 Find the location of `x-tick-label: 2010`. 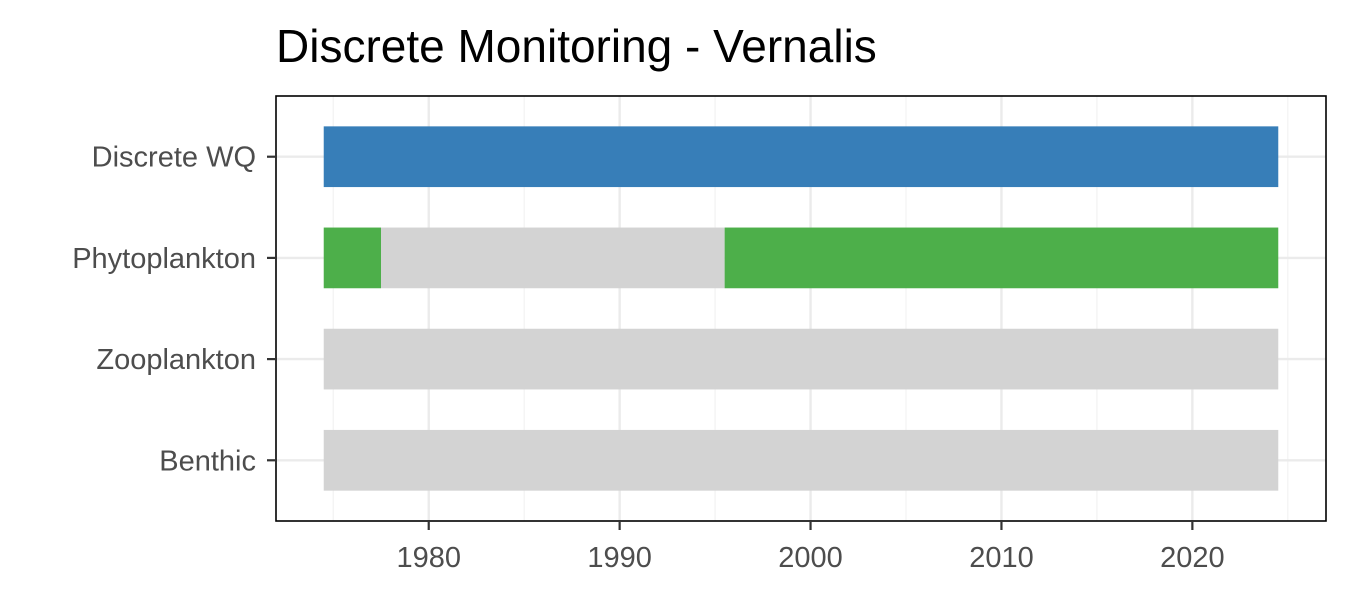

x-tick-label: 2010 is located at coordinates (1001, 558).